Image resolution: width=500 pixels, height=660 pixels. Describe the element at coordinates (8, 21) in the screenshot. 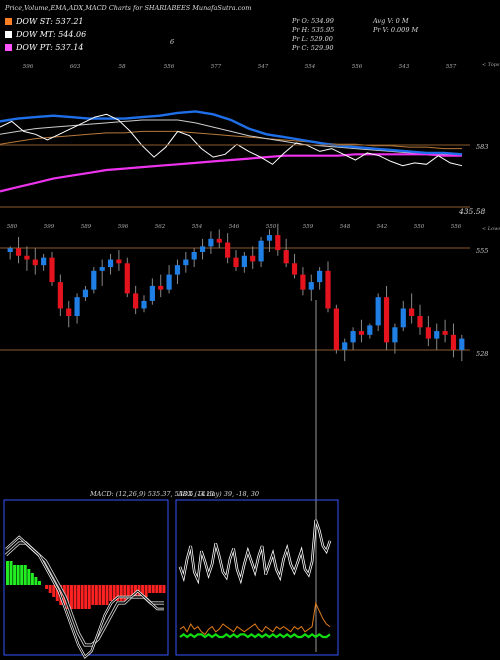

I see `legend-swatch-st` at that location.